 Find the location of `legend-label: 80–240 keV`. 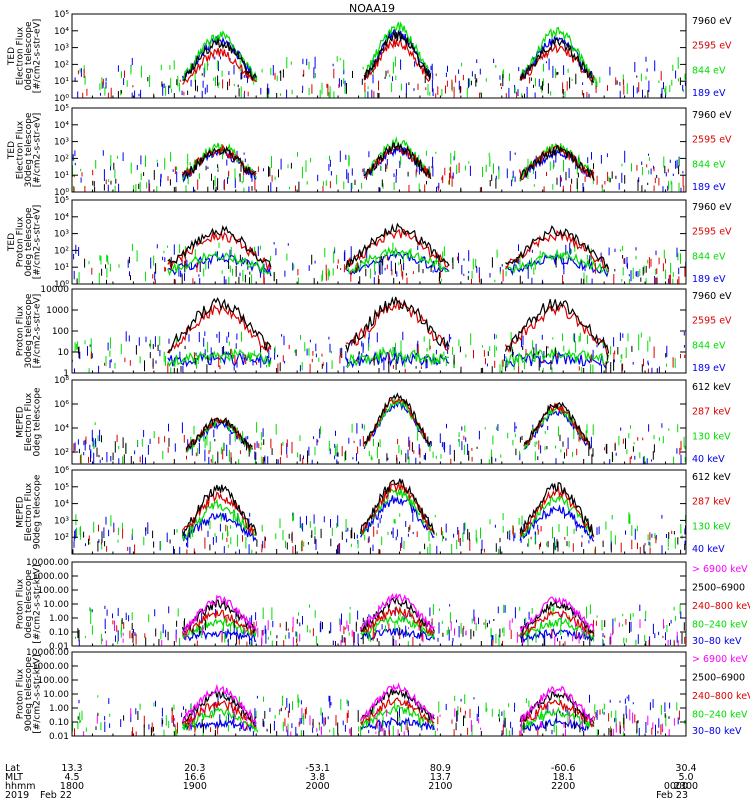

legend-label: 80–240 keV is located at coordinates (720, 625).